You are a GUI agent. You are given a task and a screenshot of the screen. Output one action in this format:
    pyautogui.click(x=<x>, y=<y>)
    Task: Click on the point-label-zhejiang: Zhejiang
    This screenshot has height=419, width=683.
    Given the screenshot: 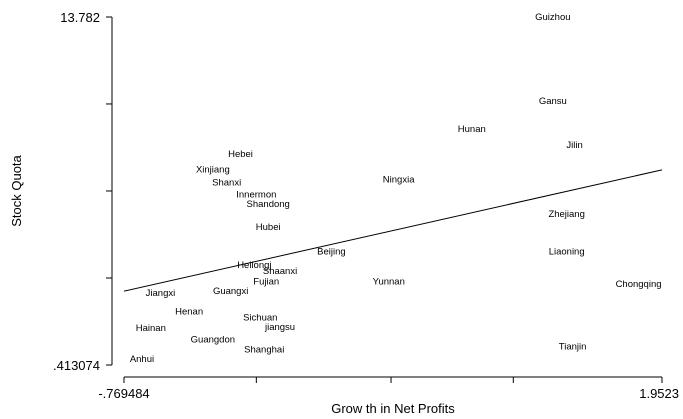 What is the action you would take?
    pyautogui.click(x=566, y=214)
    